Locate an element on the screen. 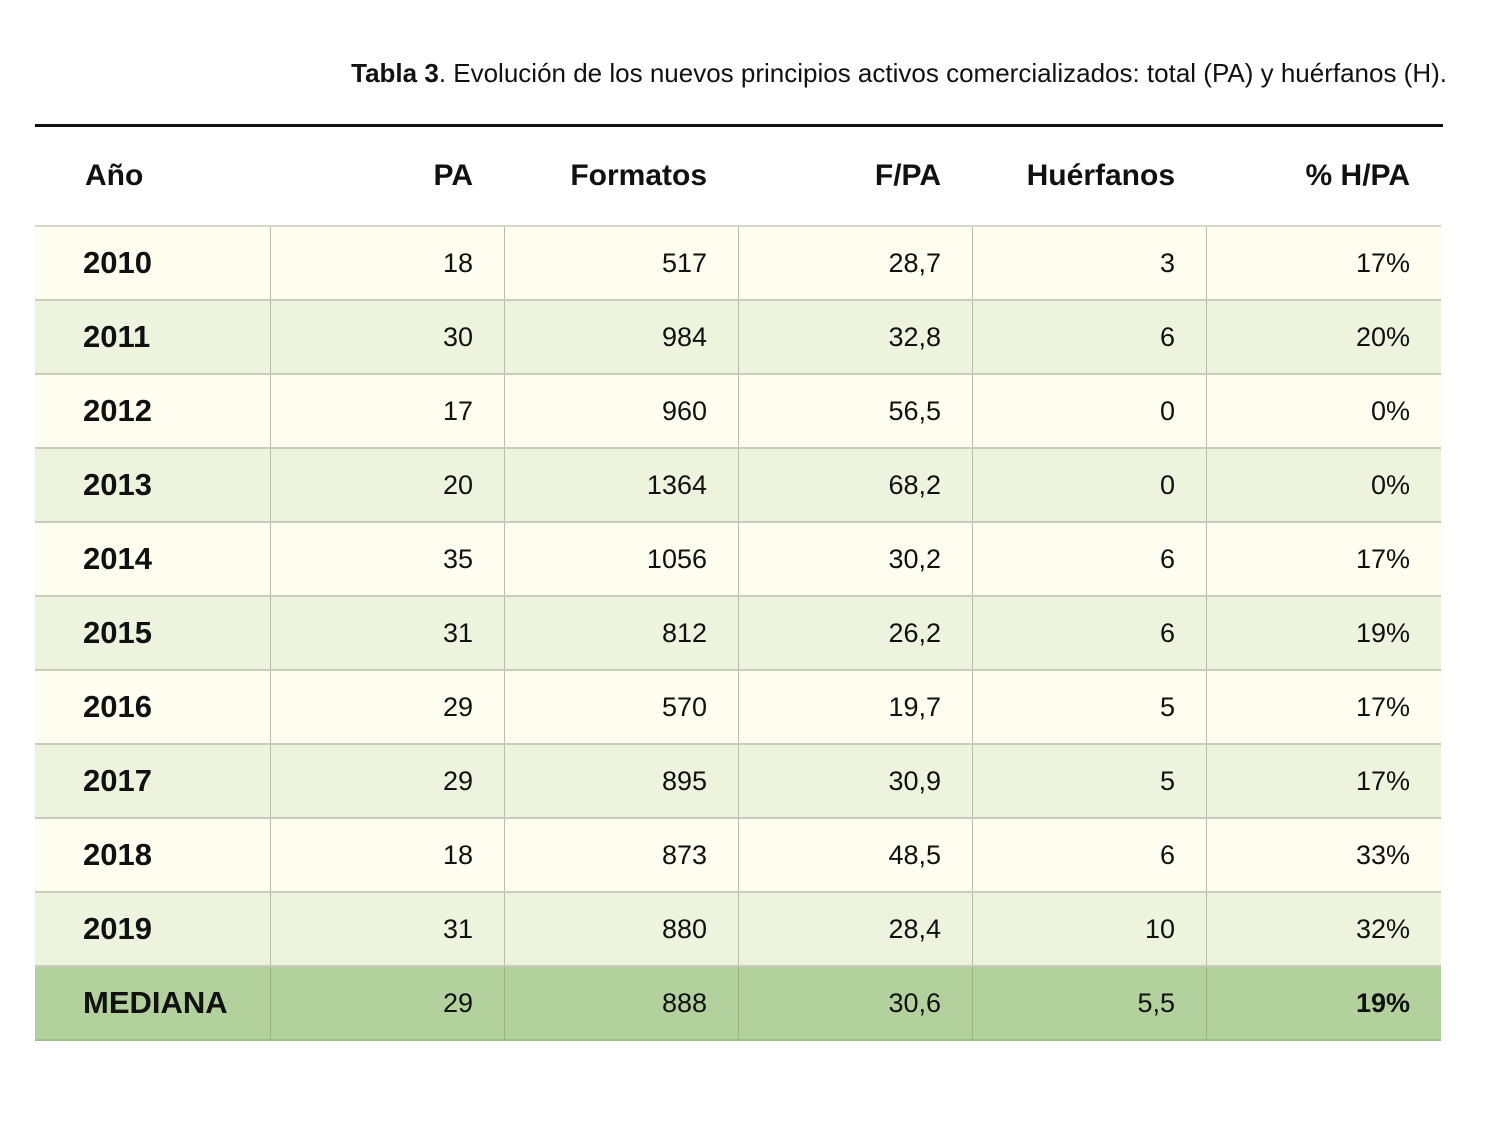 This screenshot has height=1124, width=1499. table-cell: 10 is located at coordinates (1089, 929).